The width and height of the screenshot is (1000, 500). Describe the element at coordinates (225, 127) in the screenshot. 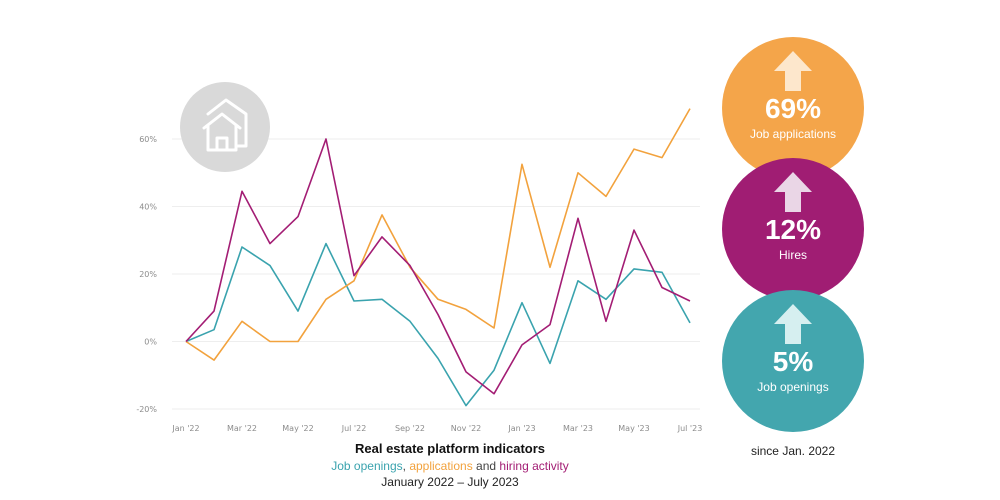

I see `house-icon` at that location.